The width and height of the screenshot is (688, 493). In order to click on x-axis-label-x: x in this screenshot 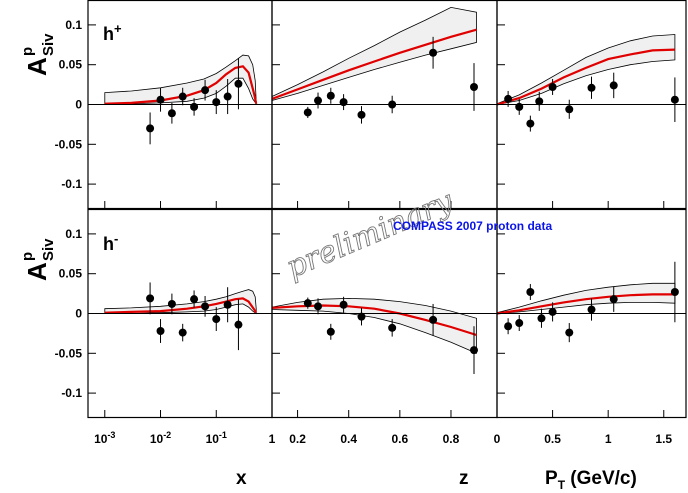, I will do `click(241, 478)`.